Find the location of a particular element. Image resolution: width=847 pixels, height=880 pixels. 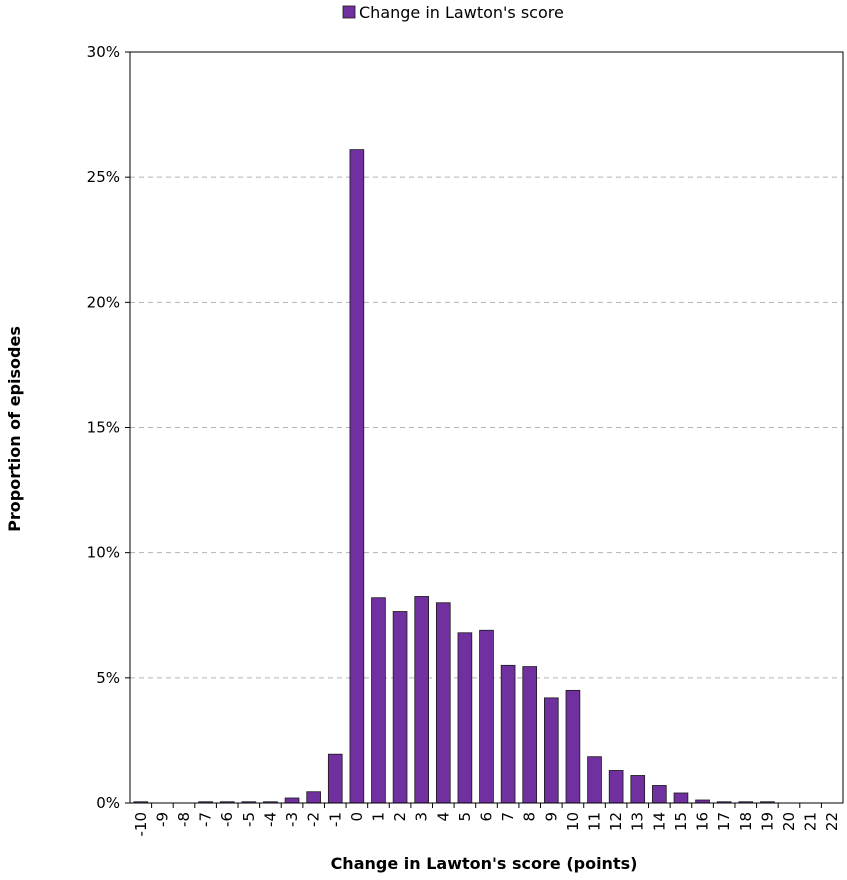

x-tick-label: 6 is located at coordinates (487, 817).